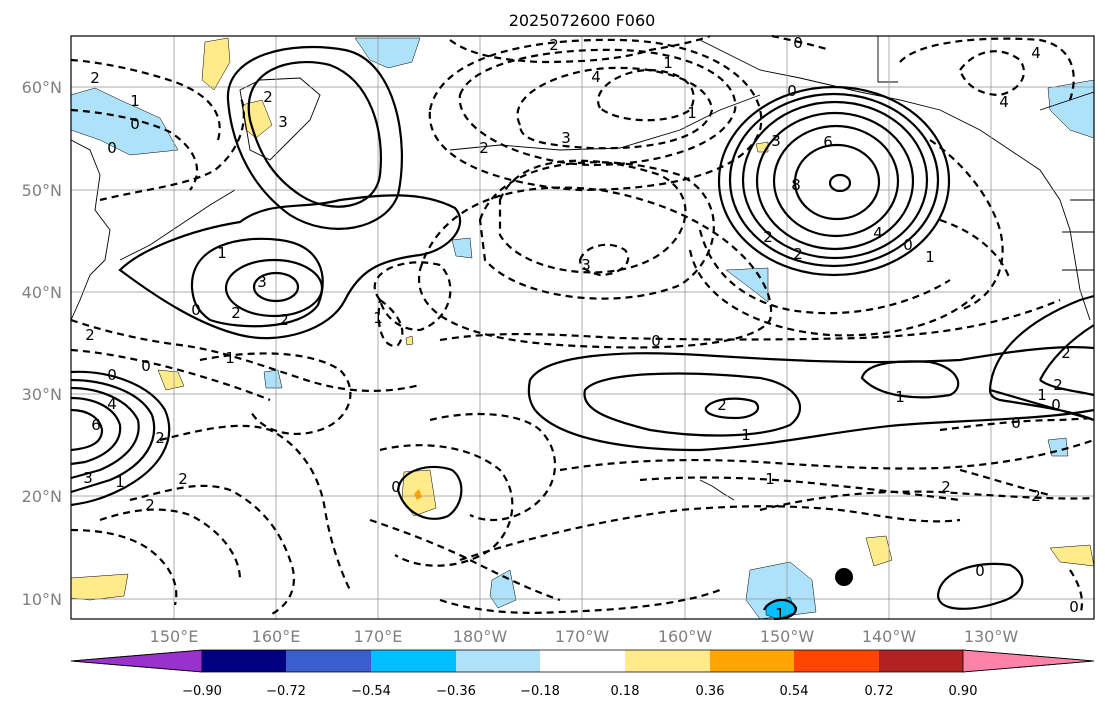  I want to click on lon-label: 150°W, so click(787, 636).